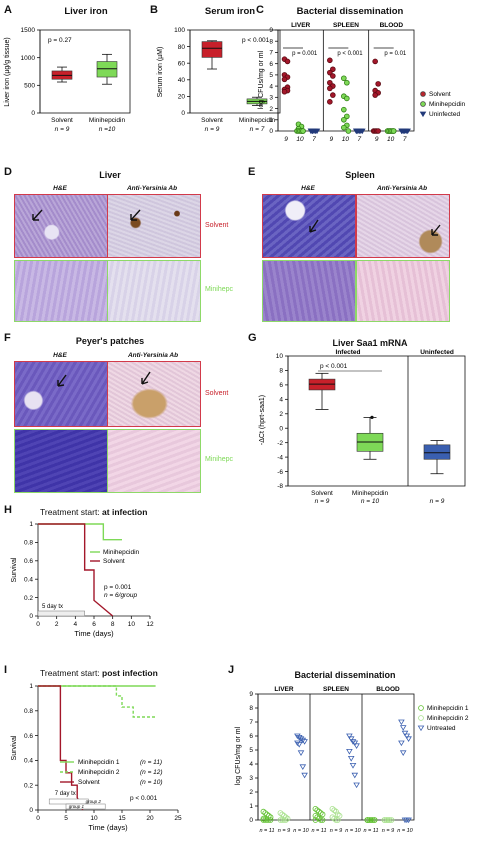  Describe the element at coordinates (28, 711) in the screenshot. I see `i-y-tick-label: 0.8` at that location.